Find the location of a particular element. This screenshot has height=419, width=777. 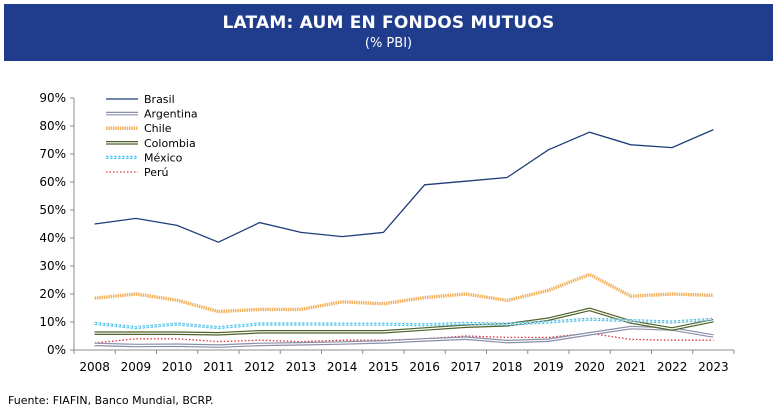

y-tick-label: 10% is located at coordinates (52, 322).